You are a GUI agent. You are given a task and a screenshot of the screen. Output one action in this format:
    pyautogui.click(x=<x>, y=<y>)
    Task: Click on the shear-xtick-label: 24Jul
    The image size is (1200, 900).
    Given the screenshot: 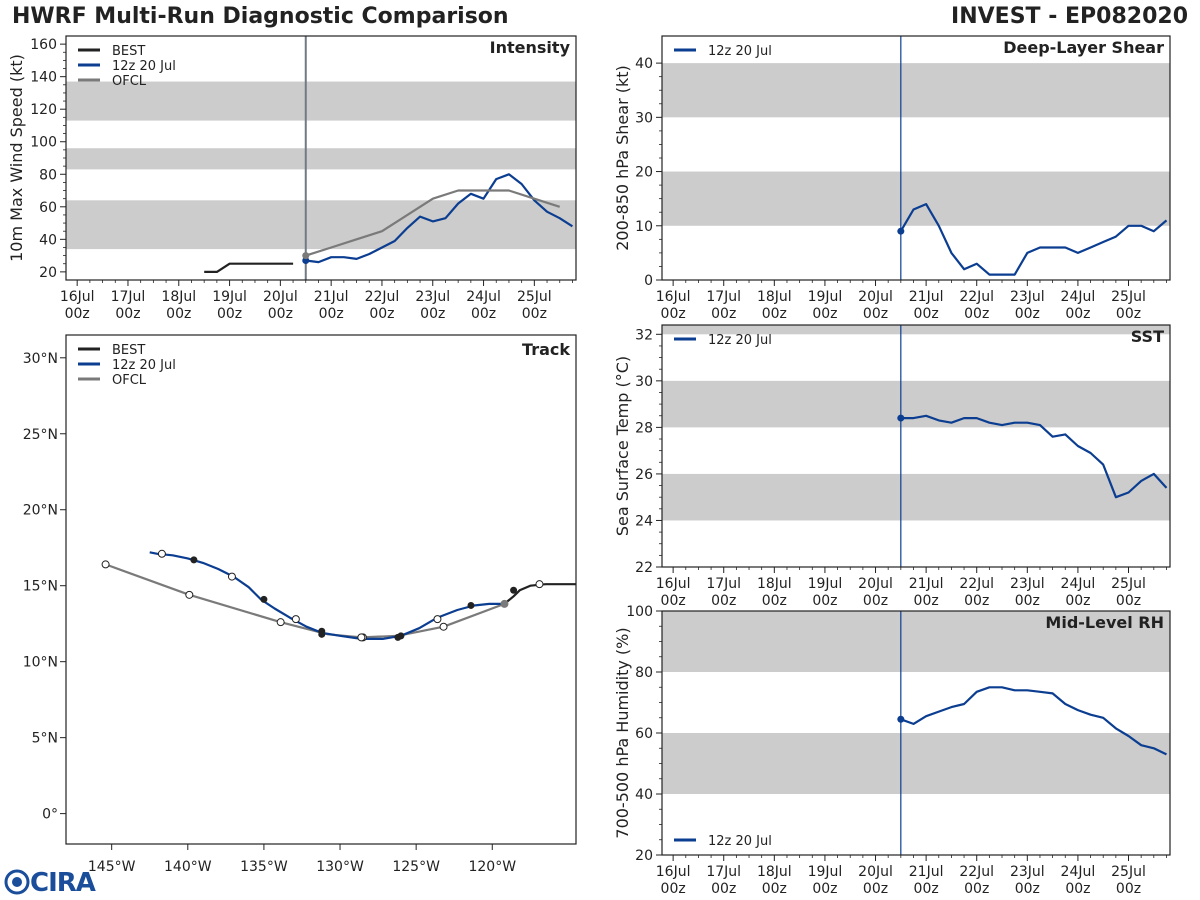 What is the action you would take?
    pyautogui.click(x=1078, y=297)
    